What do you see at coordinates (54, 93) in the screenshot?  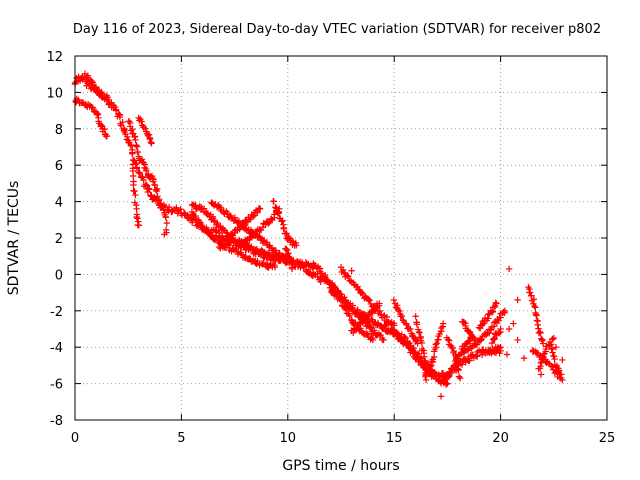 I see `y-tick-label: 10` at bounding box center [54, 93].